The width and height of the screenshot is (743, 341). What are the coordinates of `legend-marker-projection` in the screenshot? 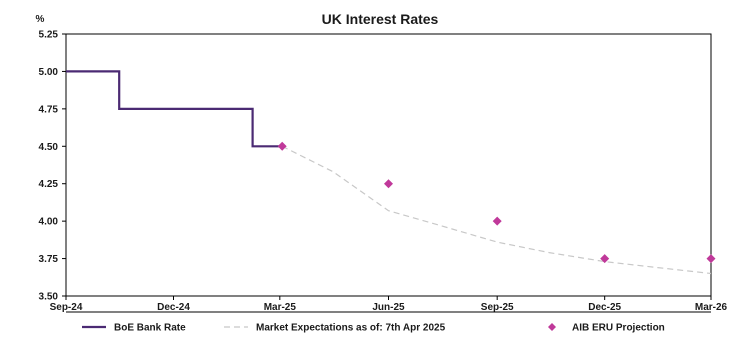 It's located at (552, 327).